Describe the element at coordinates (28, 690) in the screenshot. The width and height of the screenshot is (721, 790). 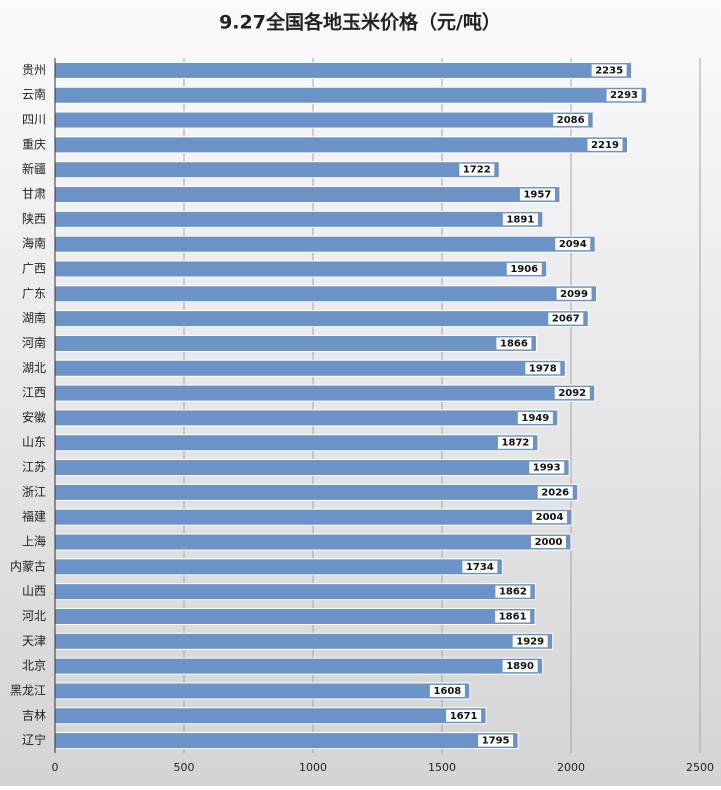
I see `y-tick-label: 黑龙江` at that location.